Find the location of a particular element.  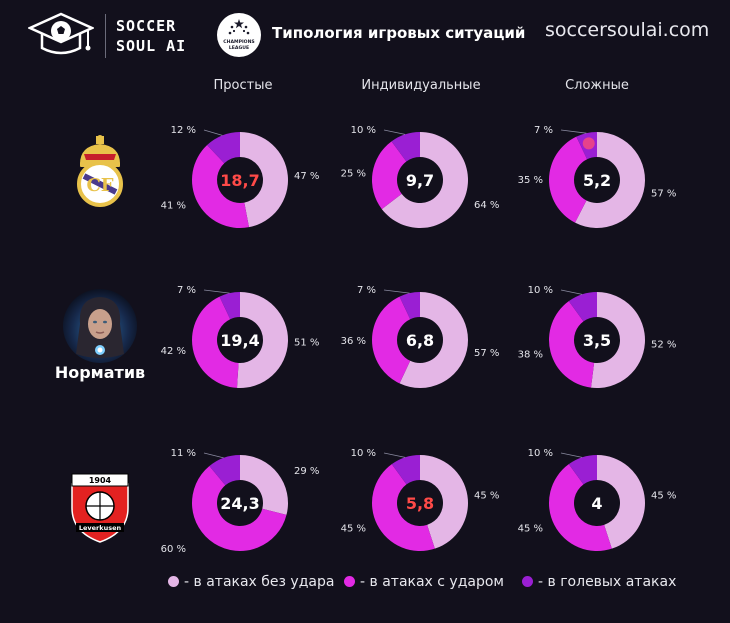

donut-2-0-goal-leader-line is located at coordinates (213, 455).